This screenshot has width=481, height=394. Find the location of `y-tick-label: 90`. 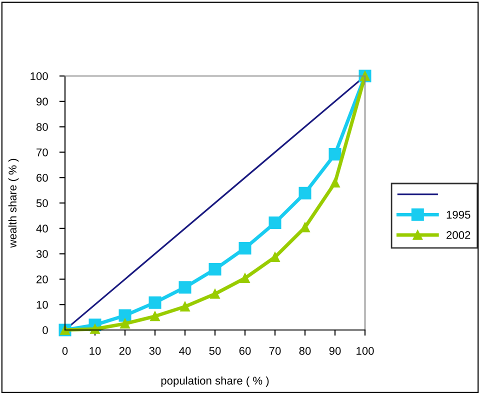

y-tick-label: 90 is located at coordinates (42, 102).